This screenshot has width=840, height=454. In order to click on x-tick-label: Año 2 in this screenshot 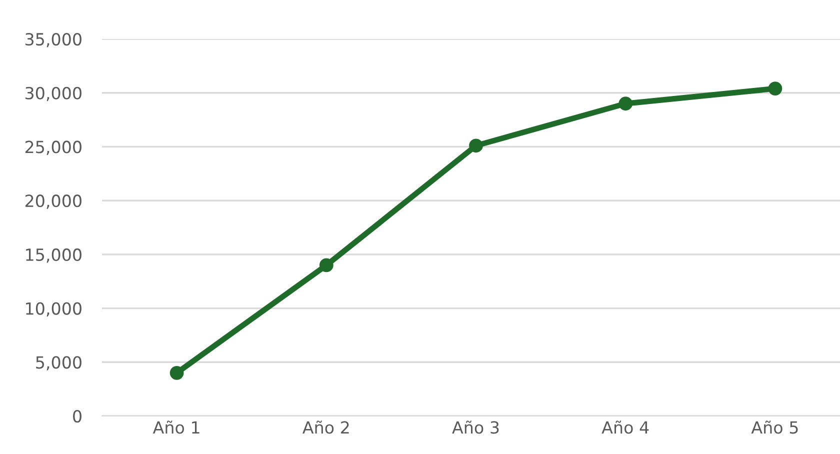, I will do `click(325, 427)`.